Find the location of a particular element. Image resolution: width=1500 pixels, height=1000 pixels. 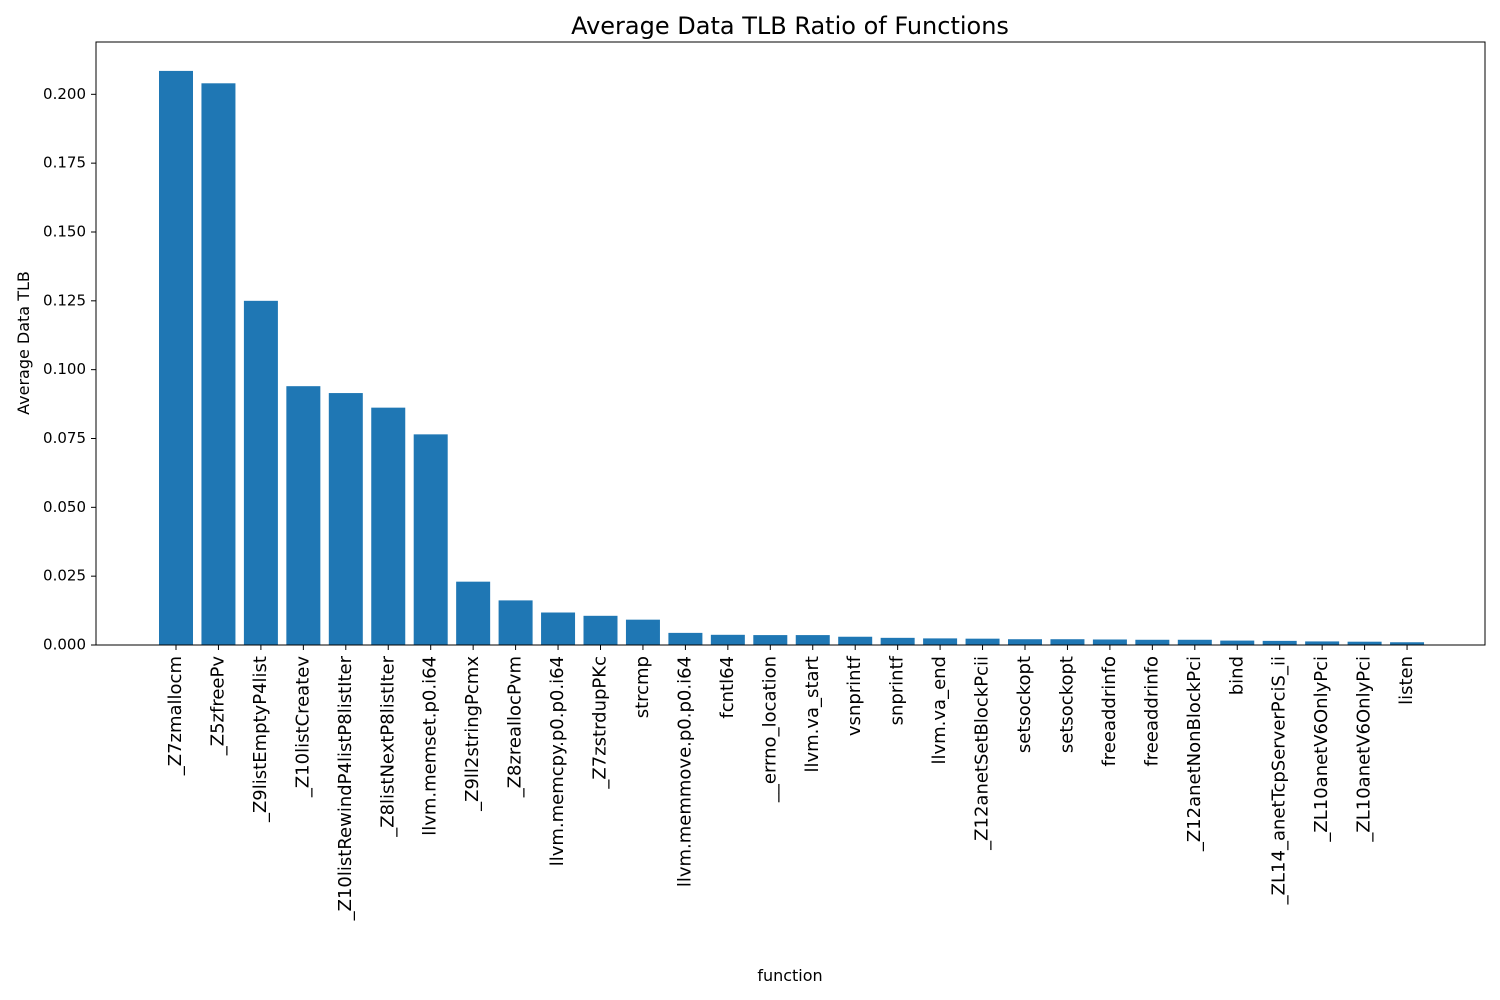

x-tick-label: _Z8listNextP8listIter is located at coordinates (387, 746).